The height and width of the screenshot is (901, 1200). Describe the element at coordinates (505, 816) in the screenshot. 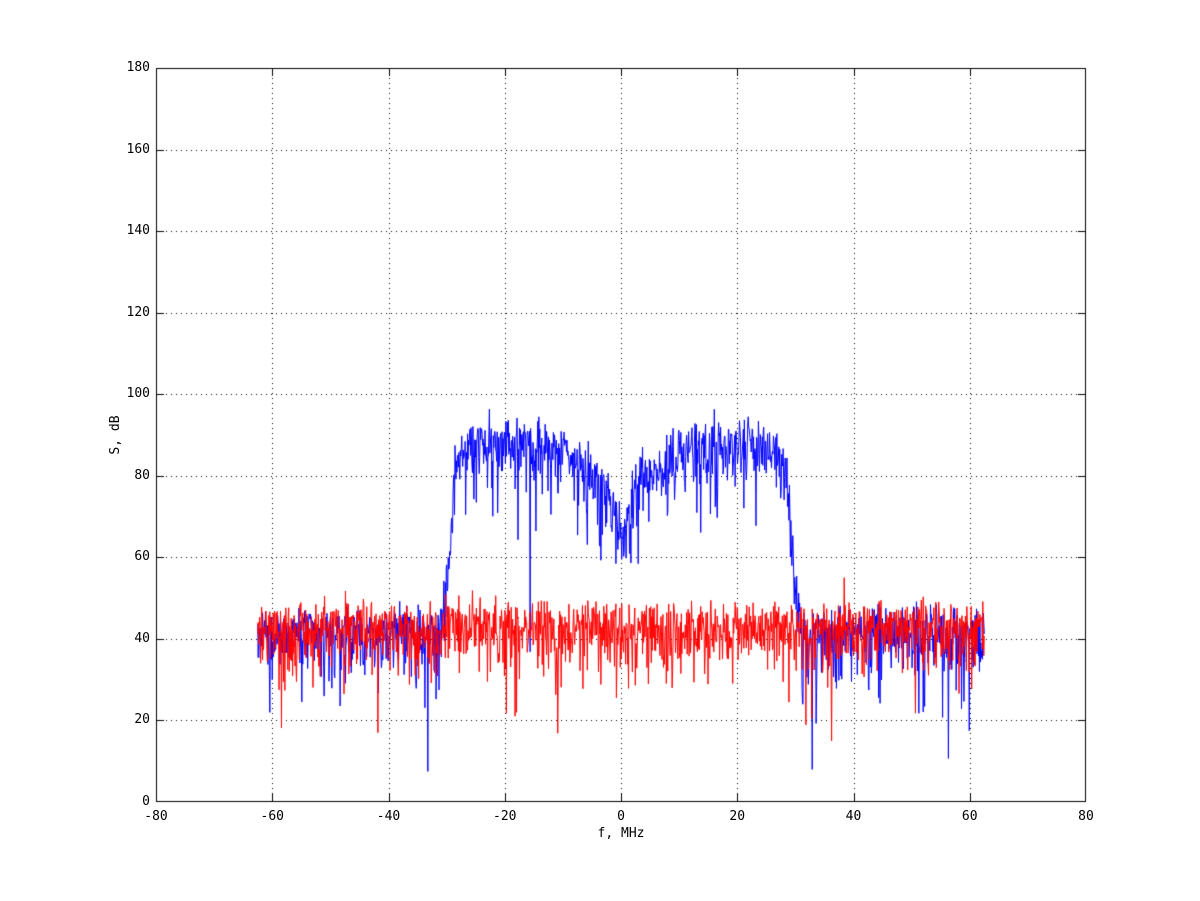

I see `x-tick-label: -20` at that location.